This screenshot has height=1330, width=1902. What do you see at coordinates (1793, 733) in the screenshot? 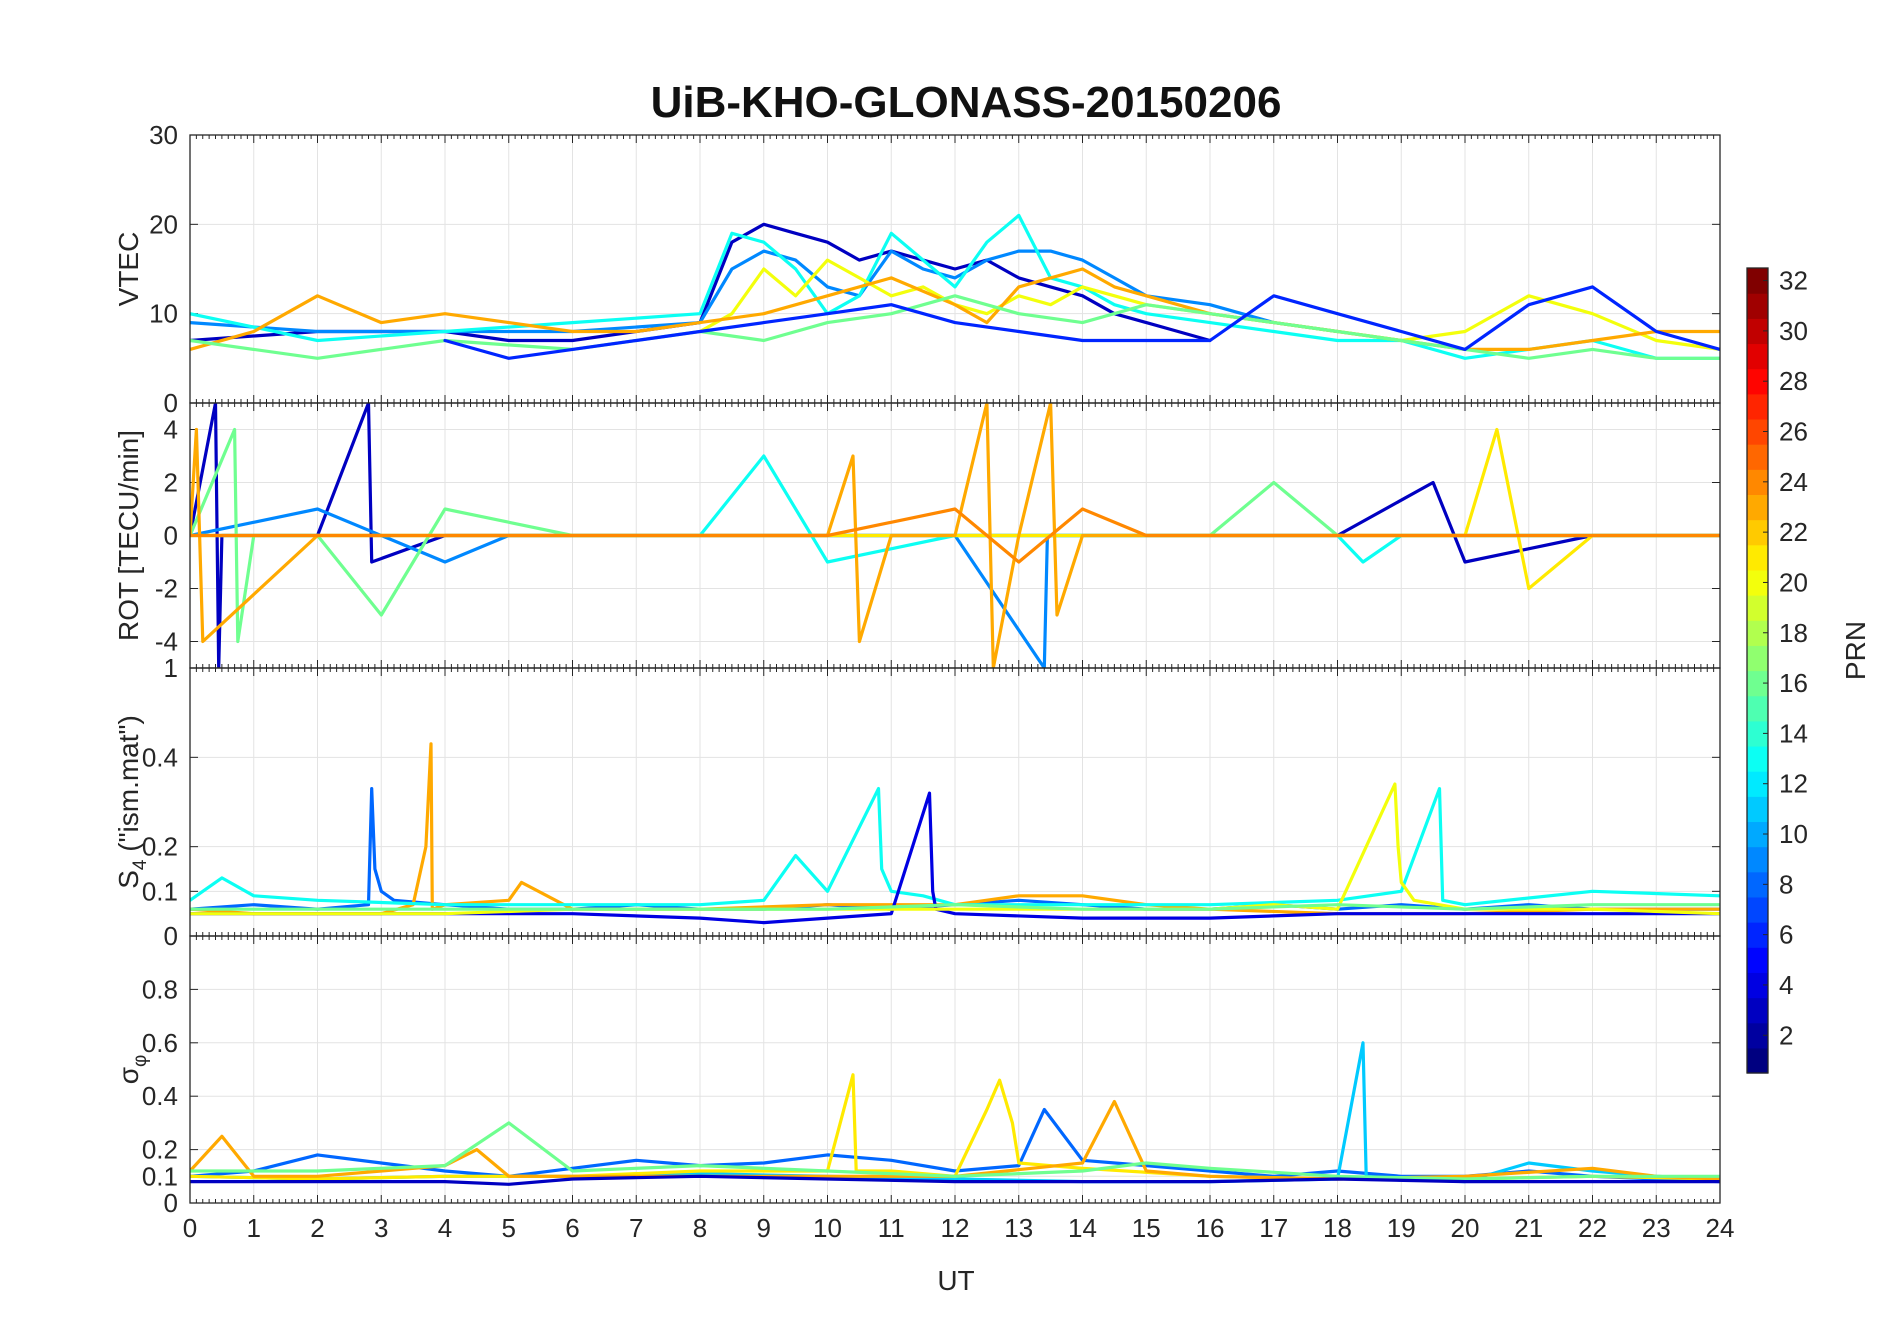
I see `colorbar-tick-label: 14` at bounding box center [1793, 733].